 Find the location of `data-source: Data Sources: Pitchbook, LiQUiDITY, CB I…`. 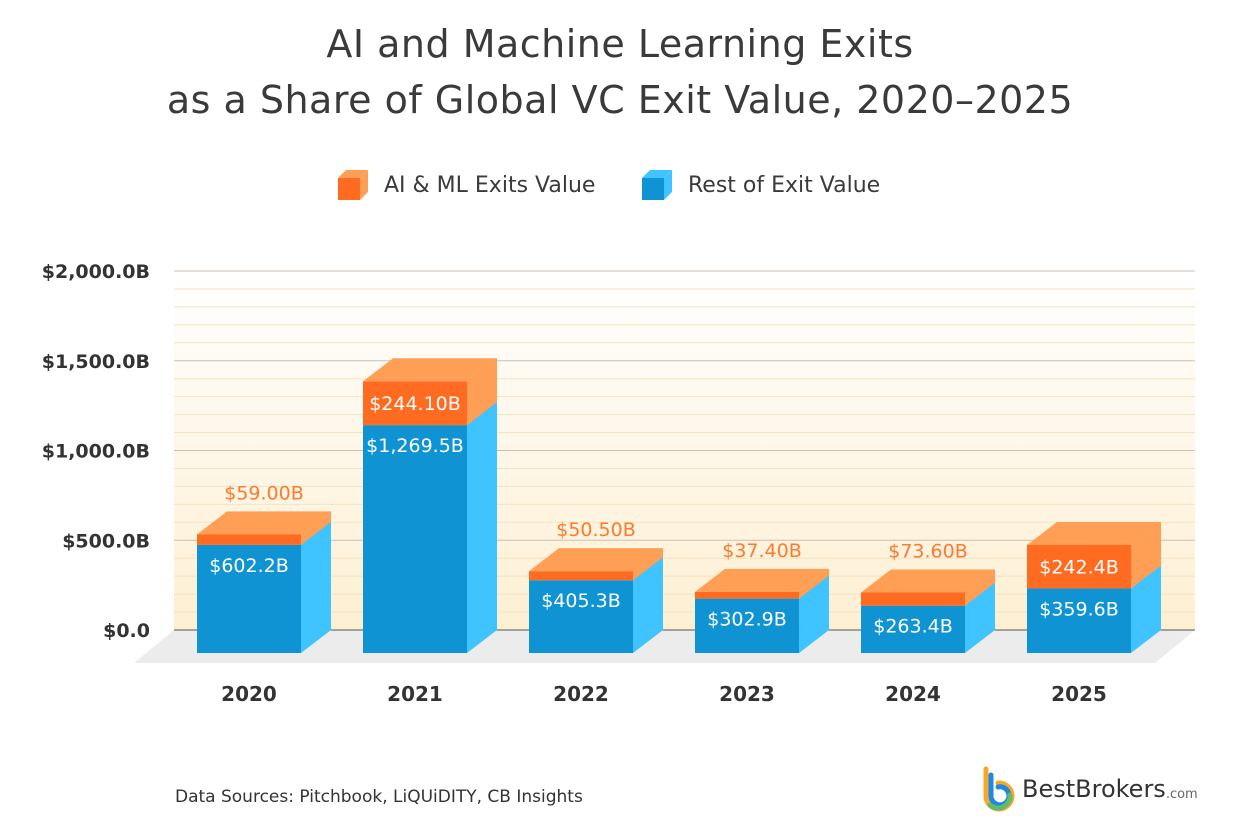

data-source: Data Sources: Pitchbook, LiQUiDITY, CB I… is located at coordinates (379, 797).